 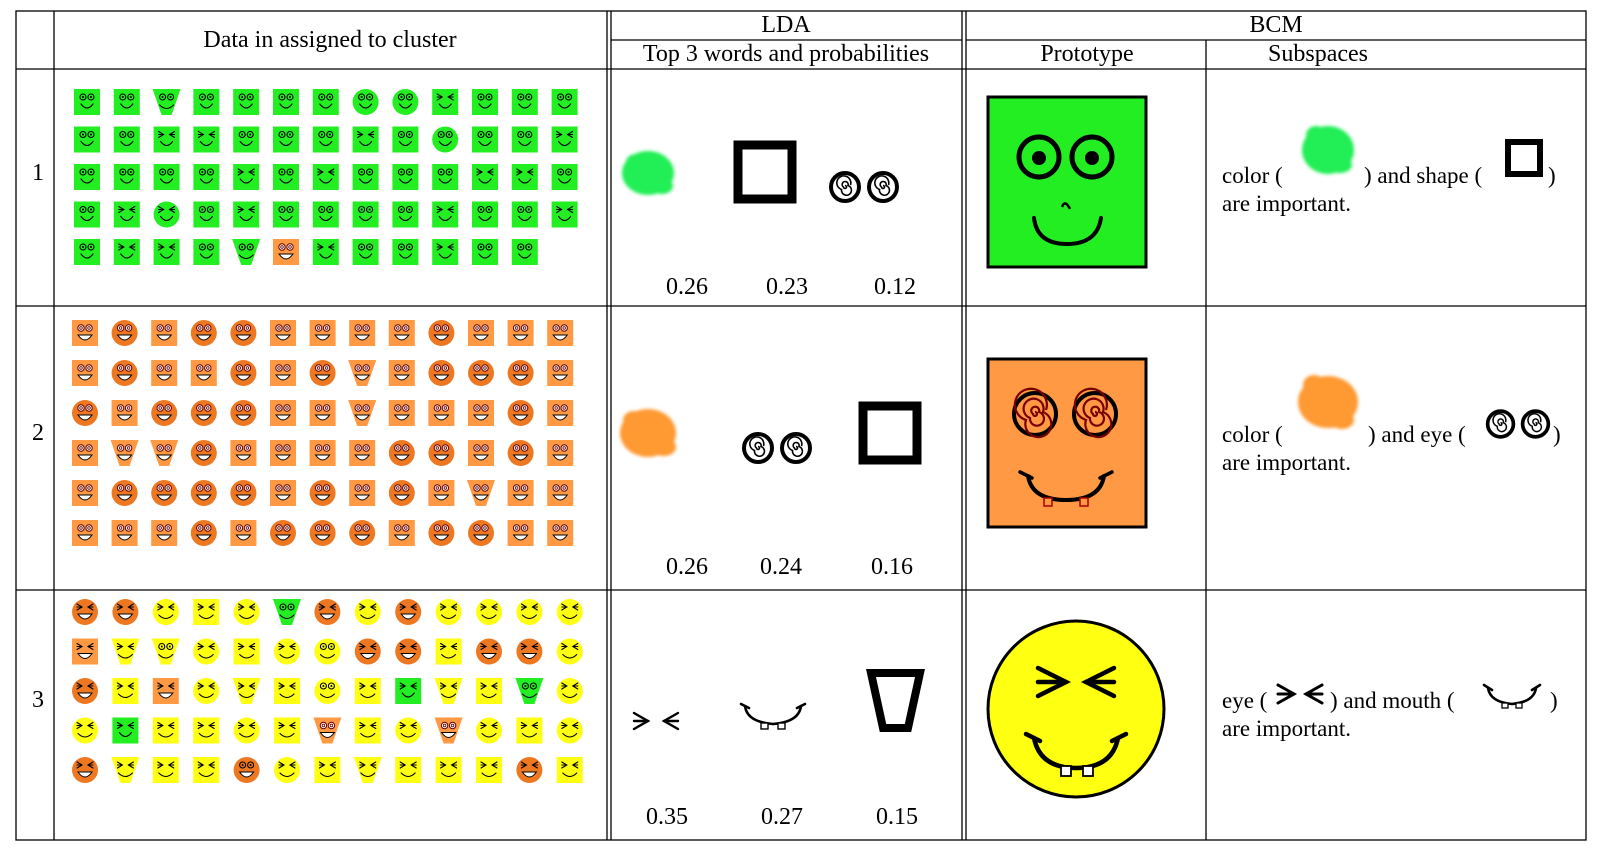 What do you see at coordinates (1417, 434) in the screenshot?
I see `subspace-text: ) and eye (` at bounding box center [1417, 434].